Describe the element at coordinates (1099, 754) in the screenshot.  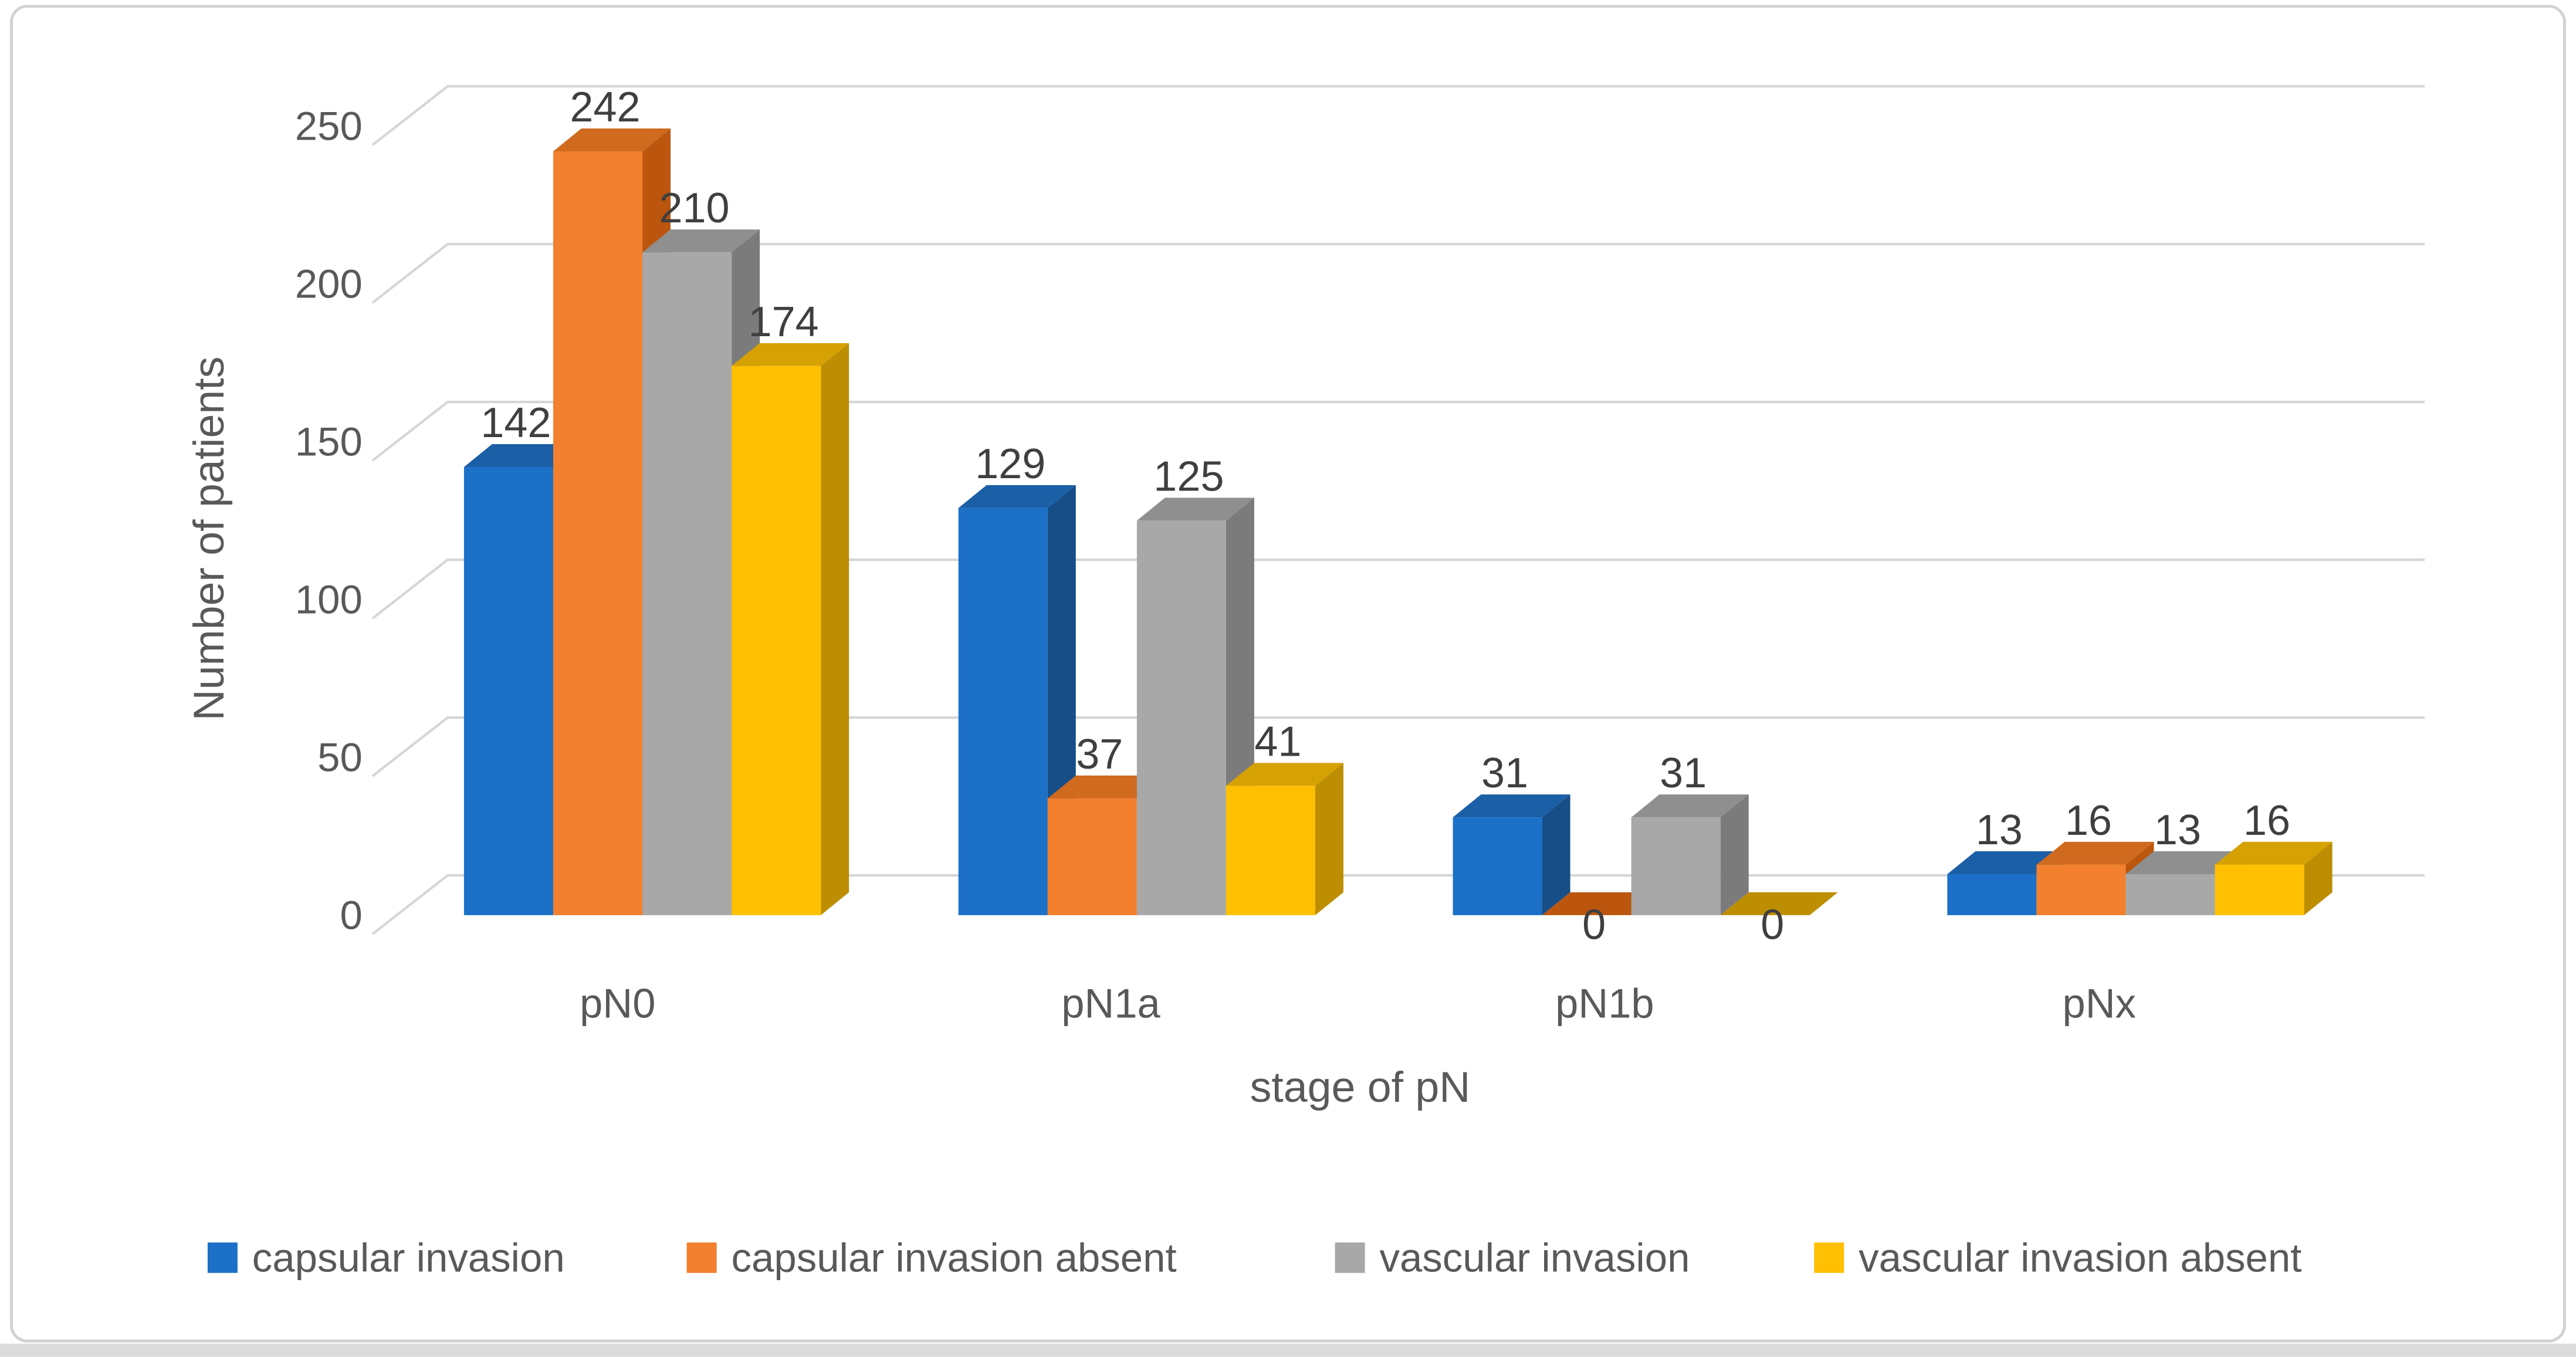
I see `value-label-capsular-invasion-absent-pn1a: 37` at that location.